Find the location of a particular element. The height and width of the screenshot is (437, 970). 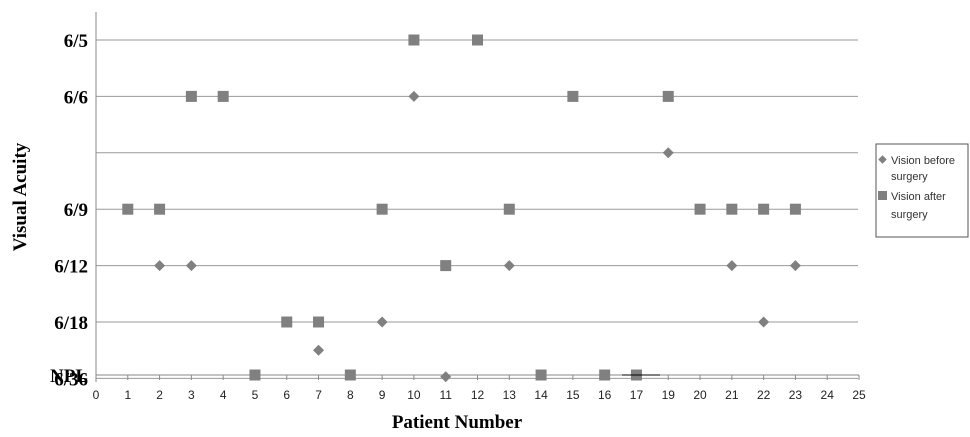

y-tick-label: 6/9 is located at coordinates (76, 210).